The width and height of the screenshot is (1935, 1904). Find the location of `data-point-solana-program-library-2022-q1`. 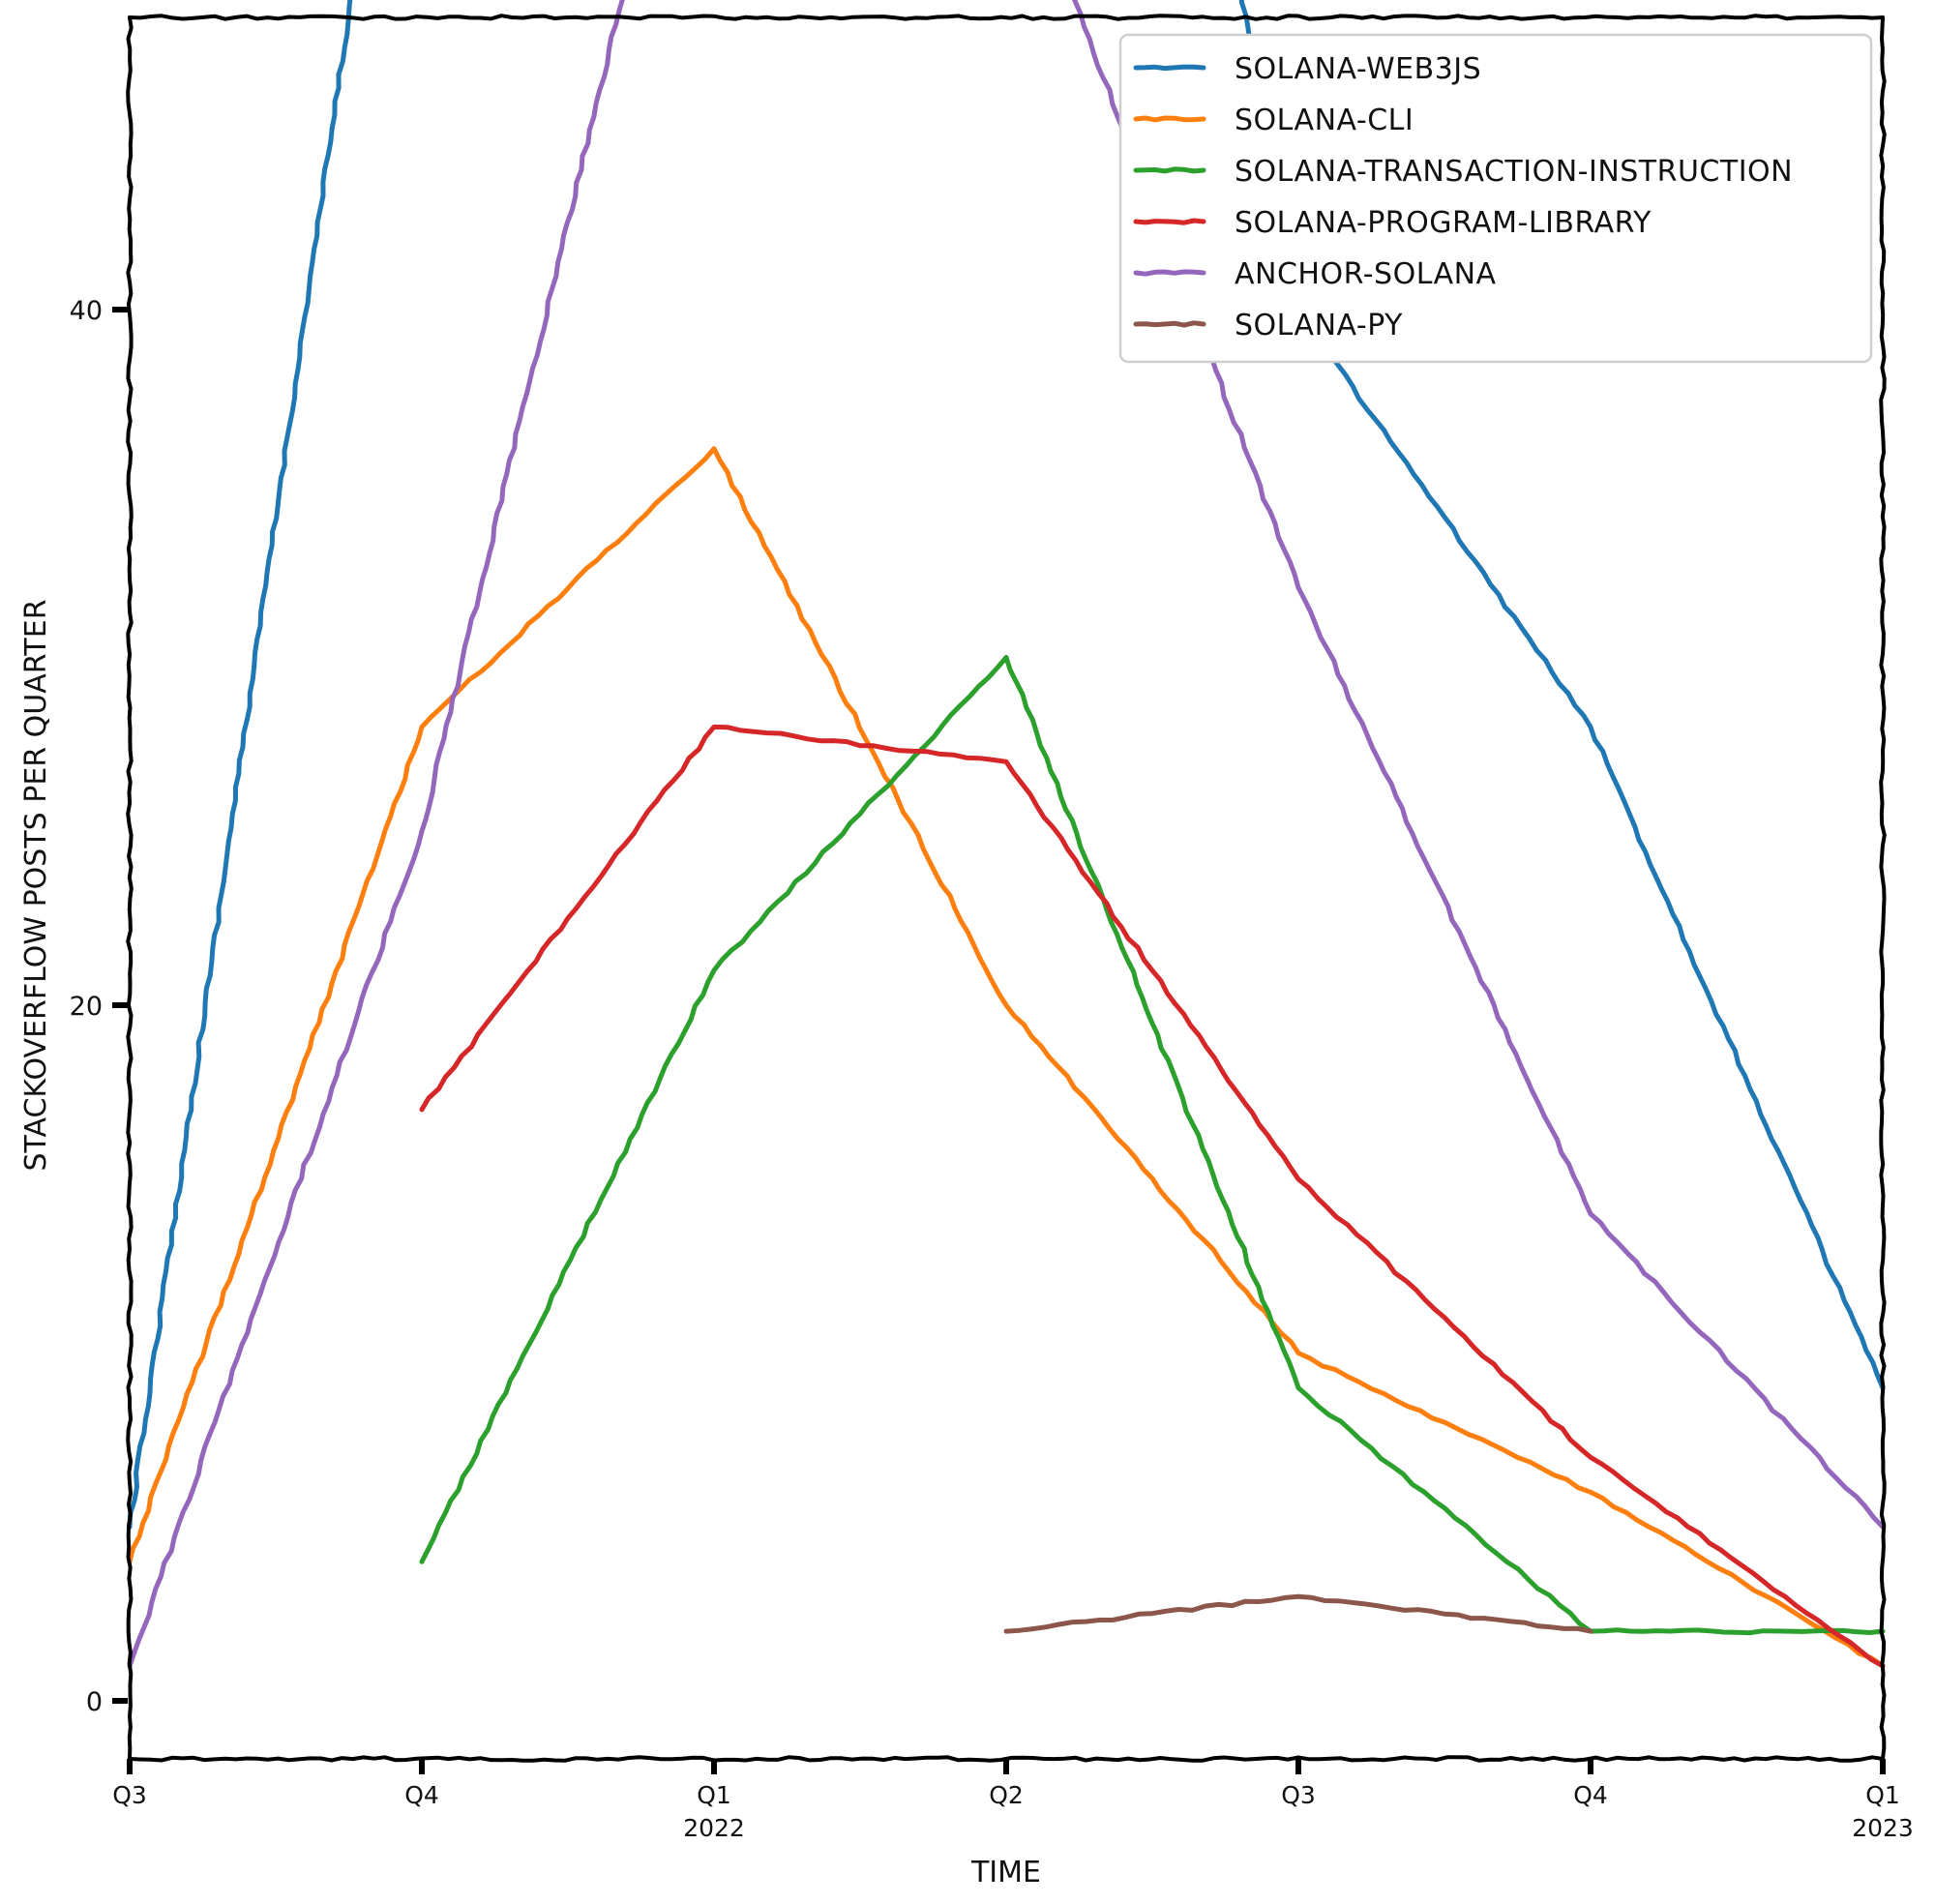

data-point-solana-program-library-2022-q1 is located at coordinates (714, 727).